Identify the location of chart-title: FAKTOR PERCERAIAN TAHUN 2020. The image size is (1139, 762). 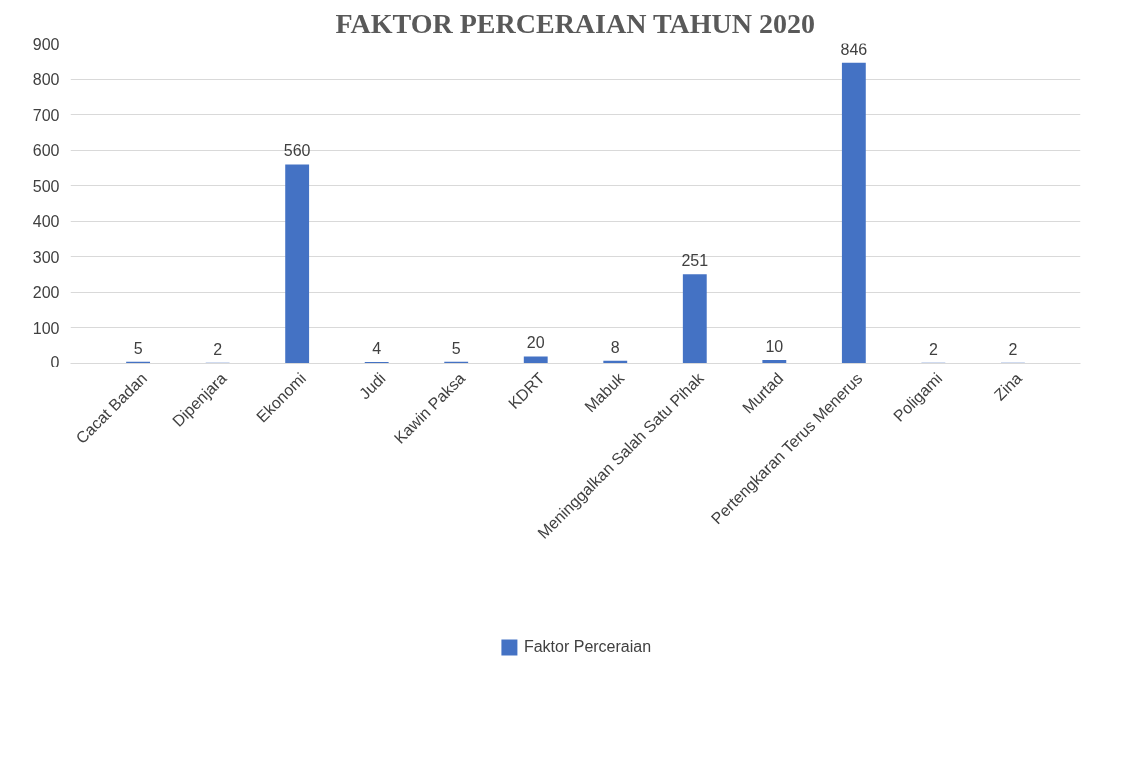
(575, 23).